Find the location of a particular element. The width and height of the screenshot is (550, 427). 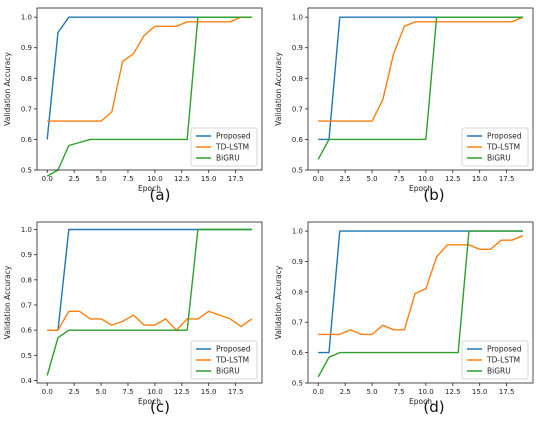

panel-label: (b) is located at coordinates (433, 195).